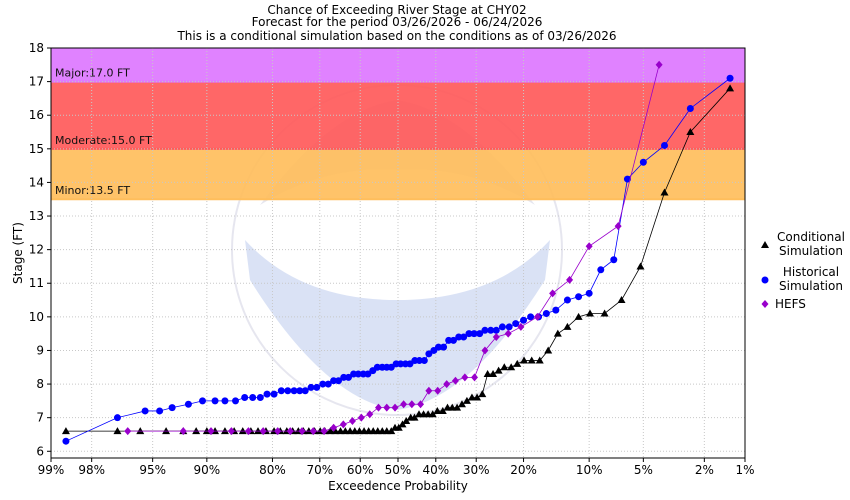 This screenshot has height=500, width=850. What do you see at coordinates (36, 82) in the screenshot?
I see `y-tick-label: 17` at bounding box center [36, 82].